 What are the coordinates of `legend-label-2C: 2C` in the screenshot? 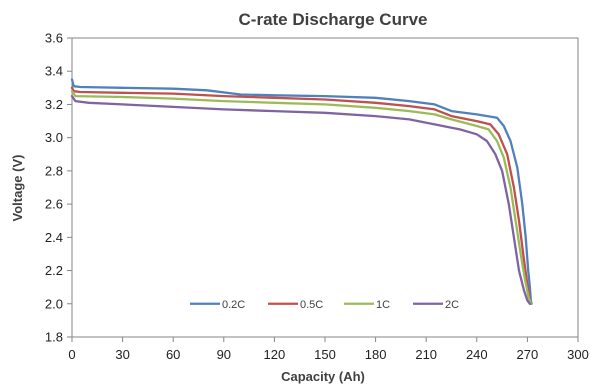 It's located at (452, 305).